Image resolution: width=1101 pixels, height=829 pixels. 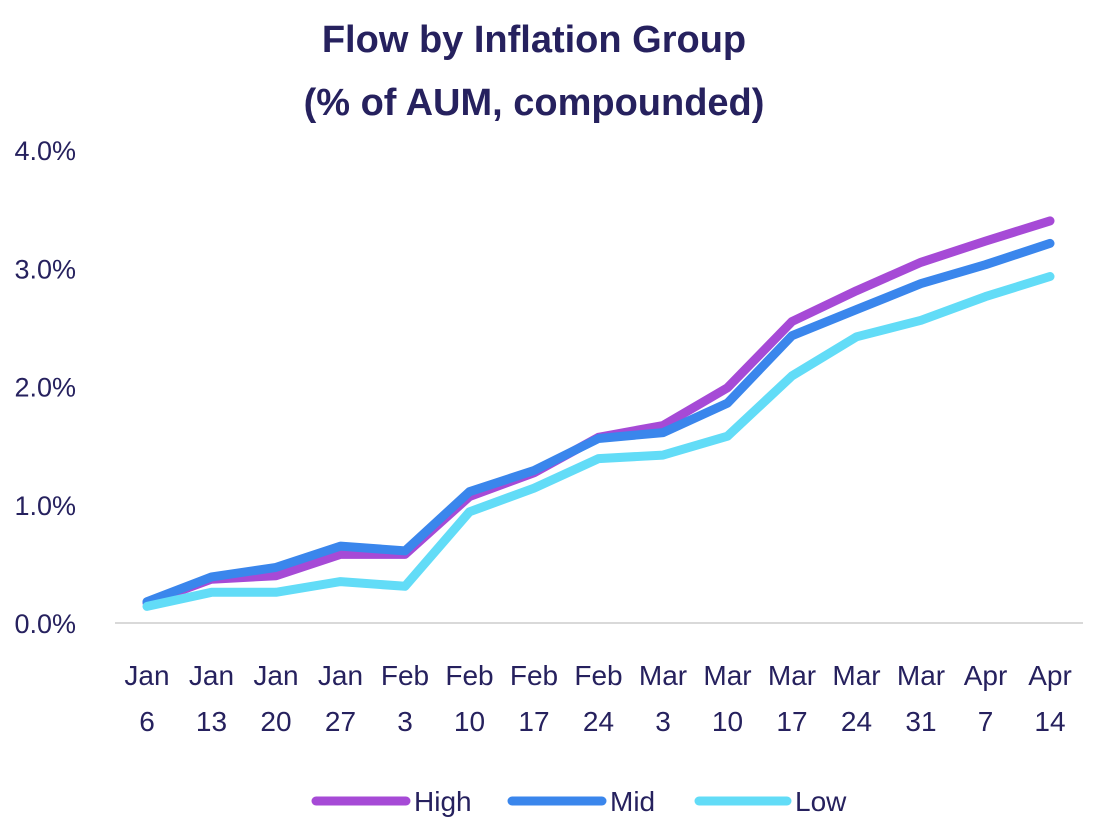 What do you see at coordinates (211, 721) in the screenshot?
I see `x-tick-label-day: 13` at bounding box center [211, 721].